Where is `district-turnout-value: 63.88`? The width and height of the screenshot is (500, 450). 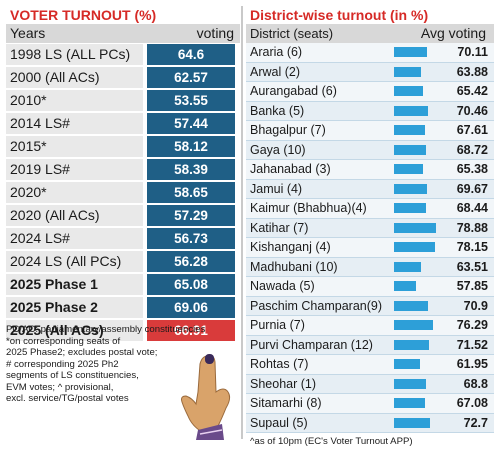 district-turnout-value: 63.88 is located at coordinates (465, 72).